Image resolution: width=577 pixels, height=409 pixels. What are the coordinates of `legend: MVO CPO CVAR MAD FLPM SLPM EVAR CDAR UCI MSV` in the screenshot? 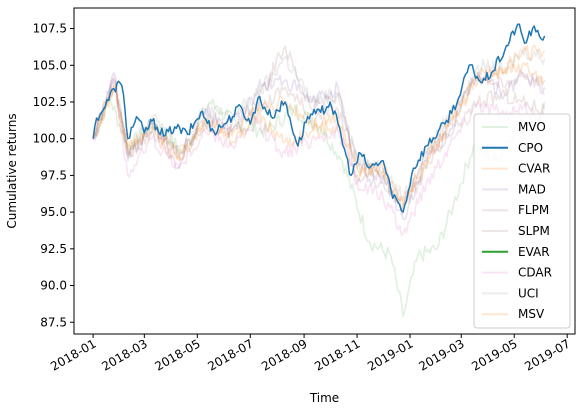 It's located at (522, 221).